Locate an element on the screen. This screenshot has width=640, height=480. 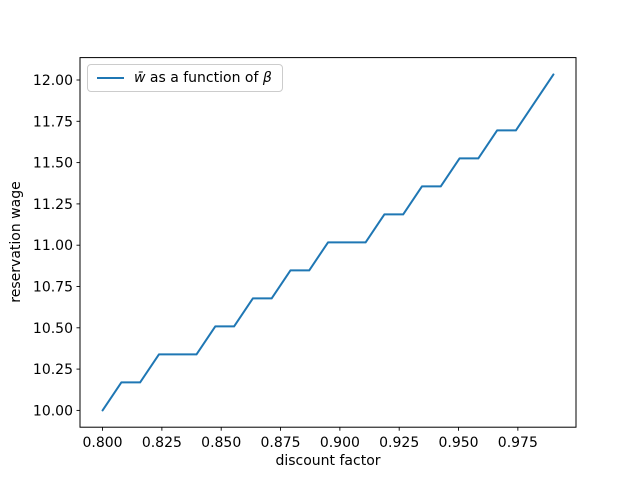
x-tick-label: 0.850 is located at coordinates (221, 443).